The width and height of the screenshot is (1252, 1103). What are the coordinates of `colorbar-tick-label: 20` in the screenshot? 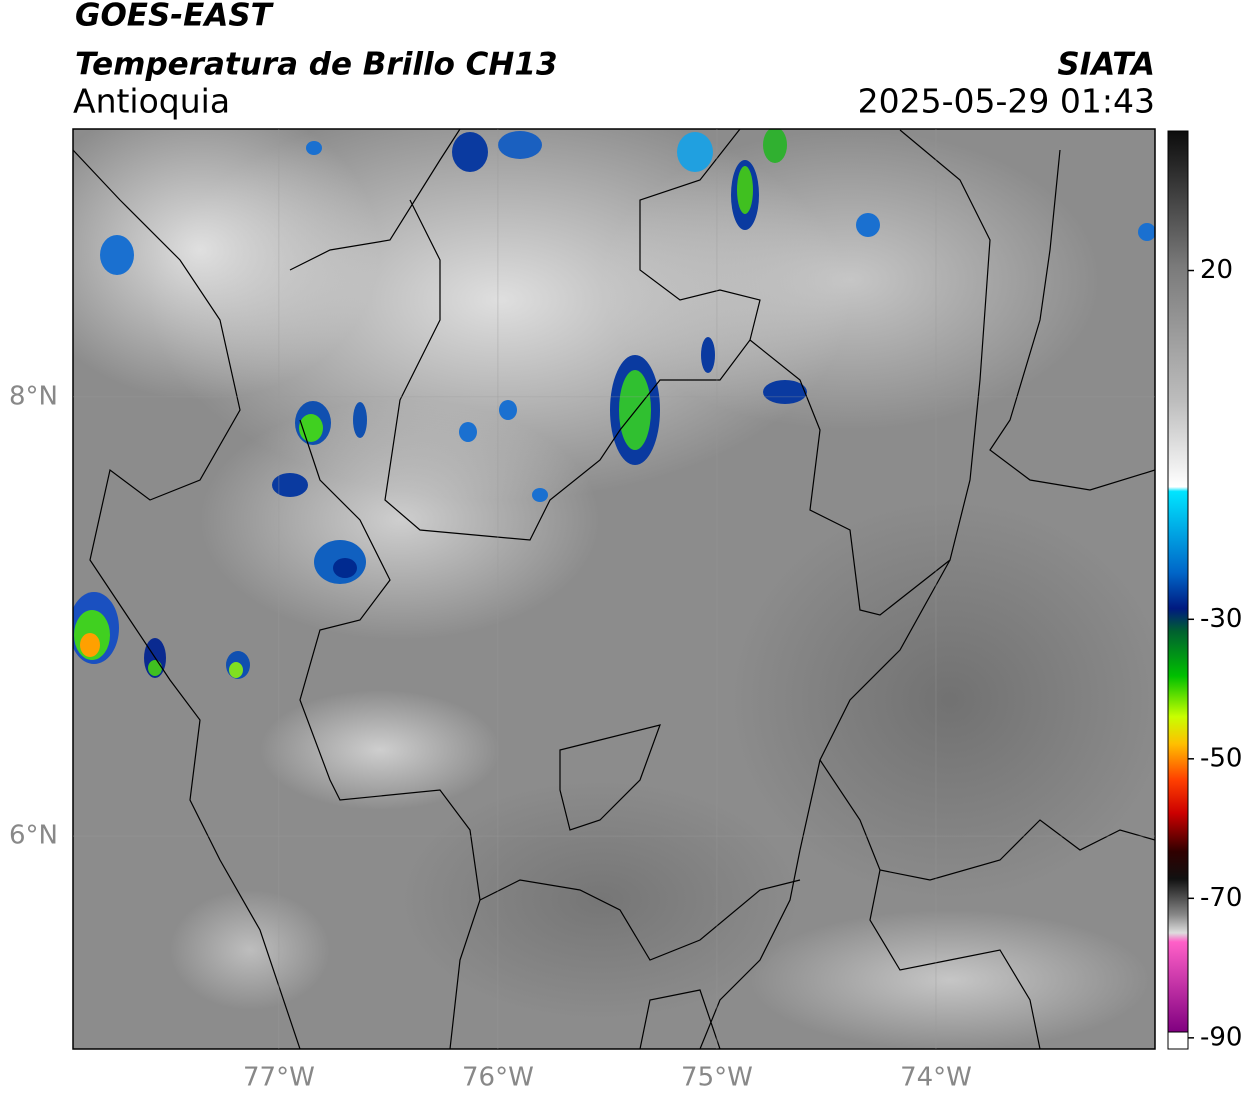 It's located at (1216, 270).